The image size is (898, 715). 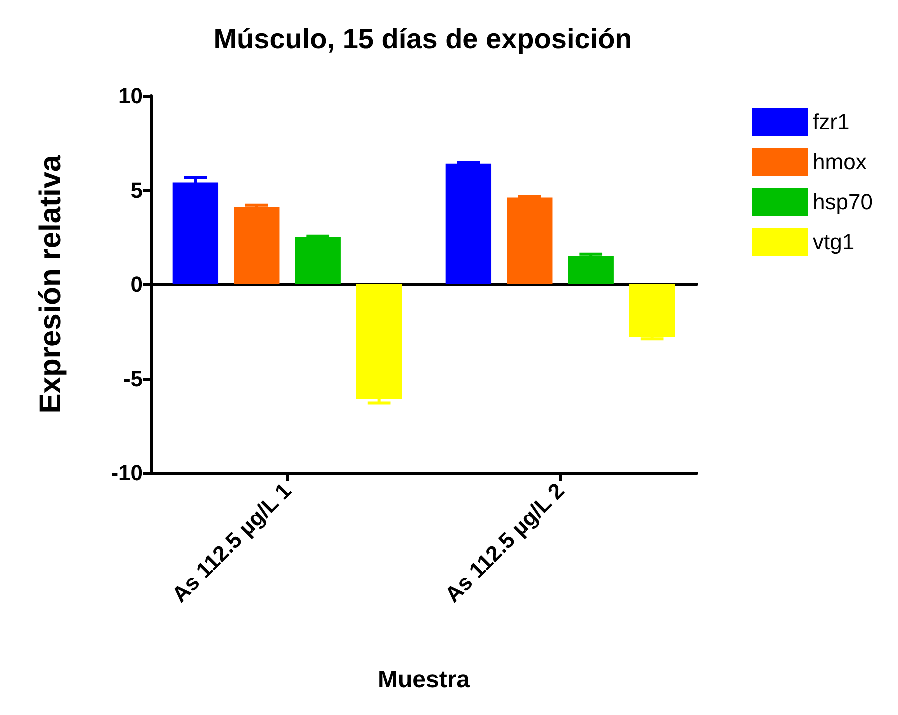 What do you see at coordinates (136, 190) in the screenshot?
I see `y-tick-label: 5` at bounding box center [136, 190].